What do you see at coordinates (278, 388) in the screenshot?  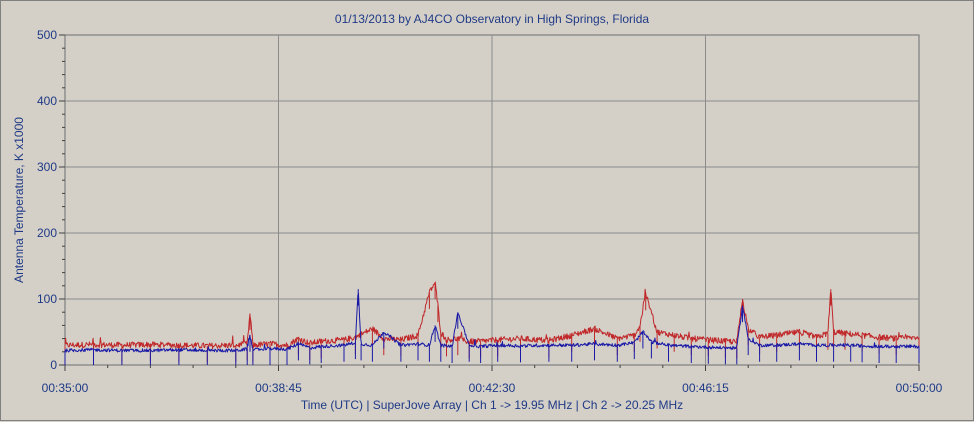 I see `x-tick-label: 00:38:45` at bounding box center [278, 388].